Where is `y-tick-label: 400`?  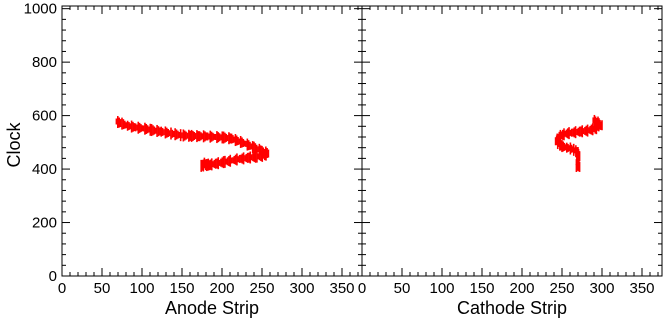
y-tick-label: 400 is located at coordinates (44, 169).